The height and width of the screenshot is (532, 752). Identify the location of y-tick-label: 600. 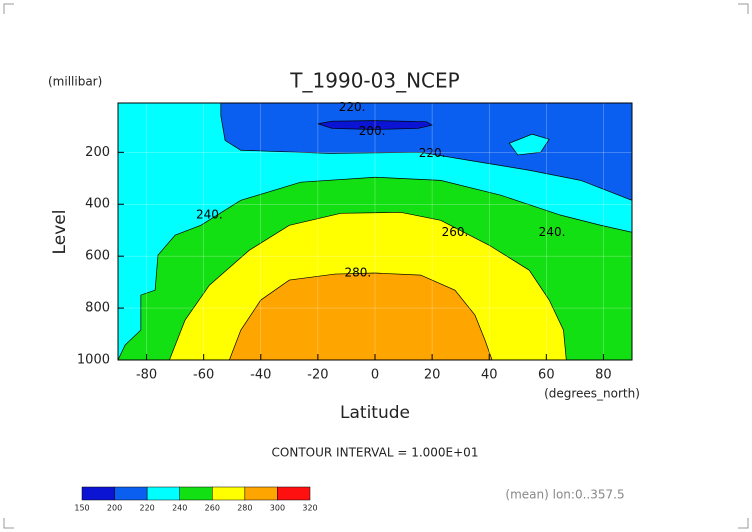
(97, 256).